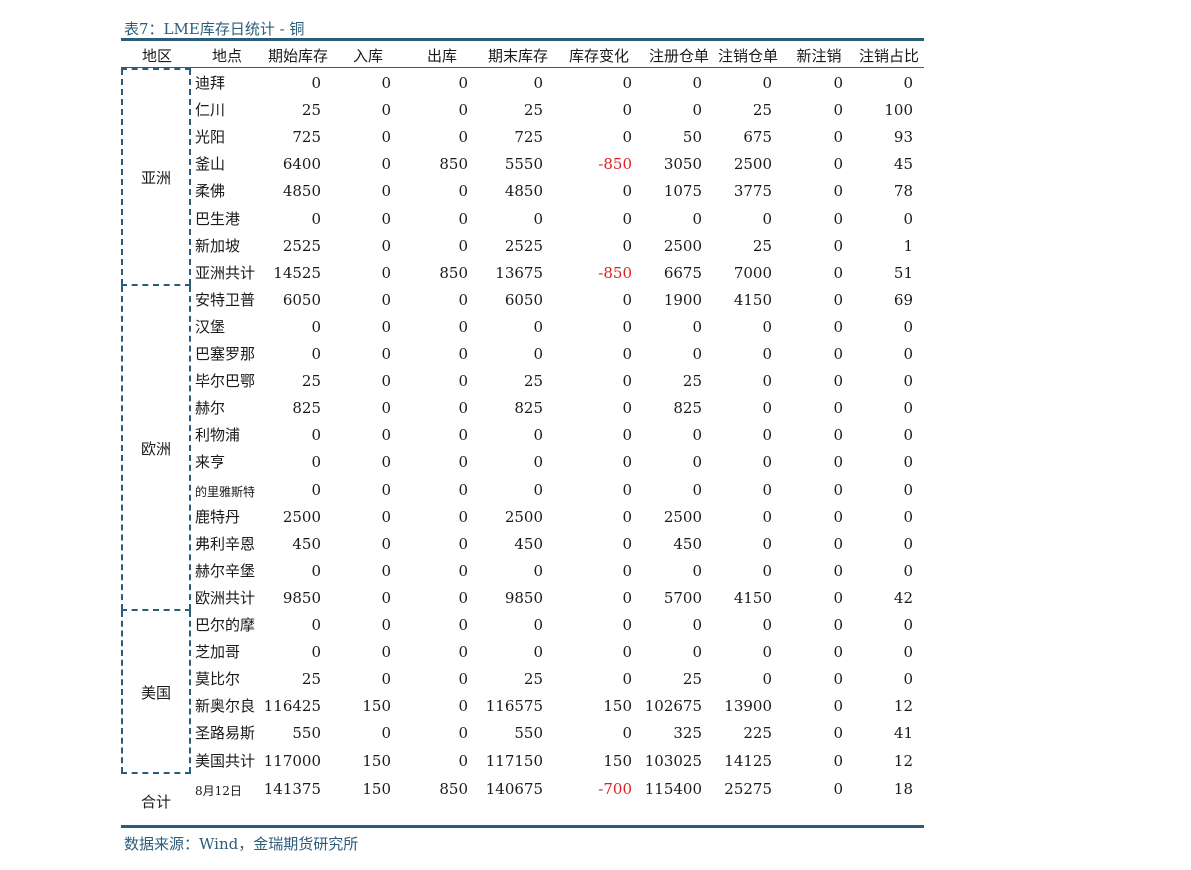  What do you see at coordinates (155, 802) in the screenshot?
I see `region-total: 合计` at bounding box center [155, 802].